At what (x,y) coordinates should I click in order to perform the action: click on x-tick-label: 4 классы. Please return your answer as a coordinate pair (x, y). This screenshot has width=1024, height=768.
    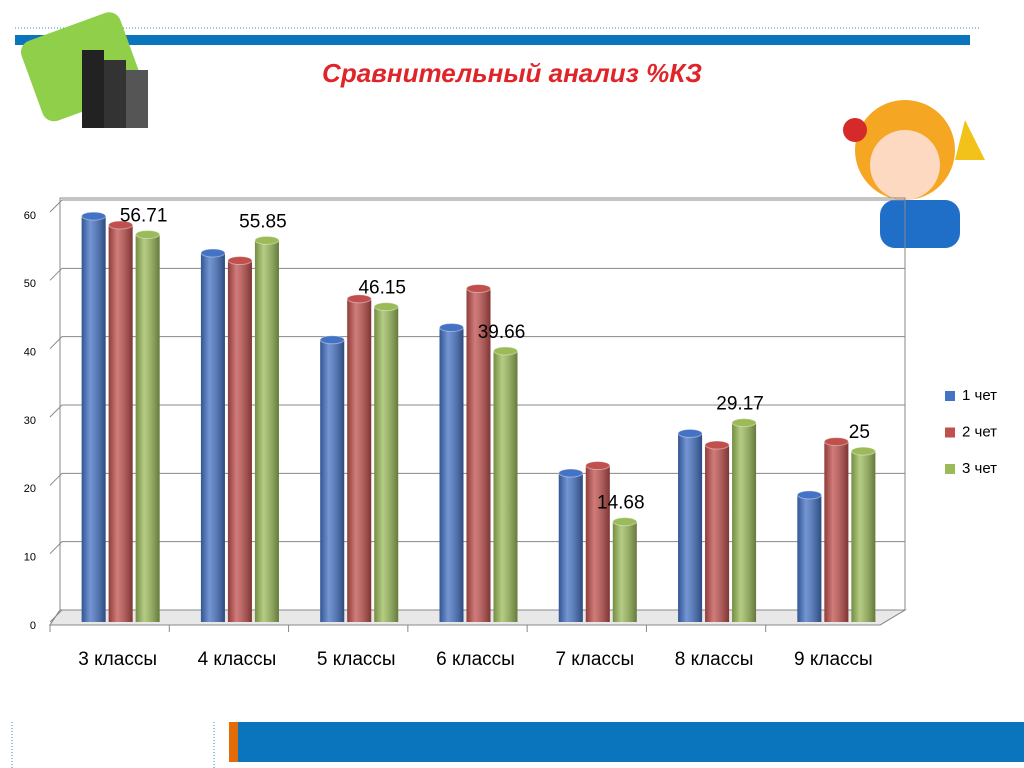
    Looking at the image, I should click on (237, 659).